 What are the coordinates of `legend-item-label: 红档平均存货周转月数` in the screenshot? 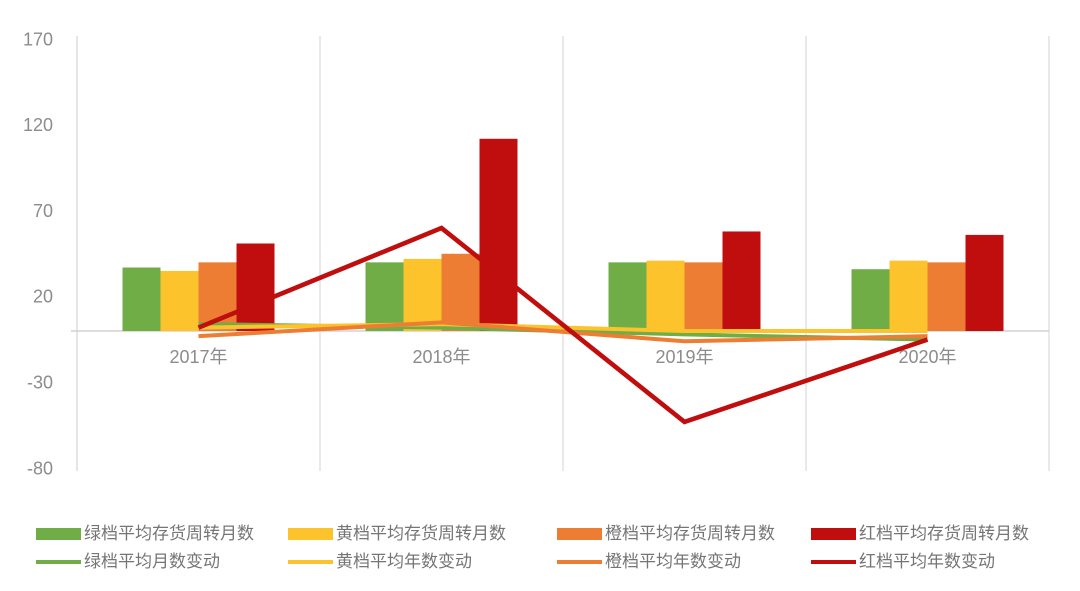 It's located at (944, 533).